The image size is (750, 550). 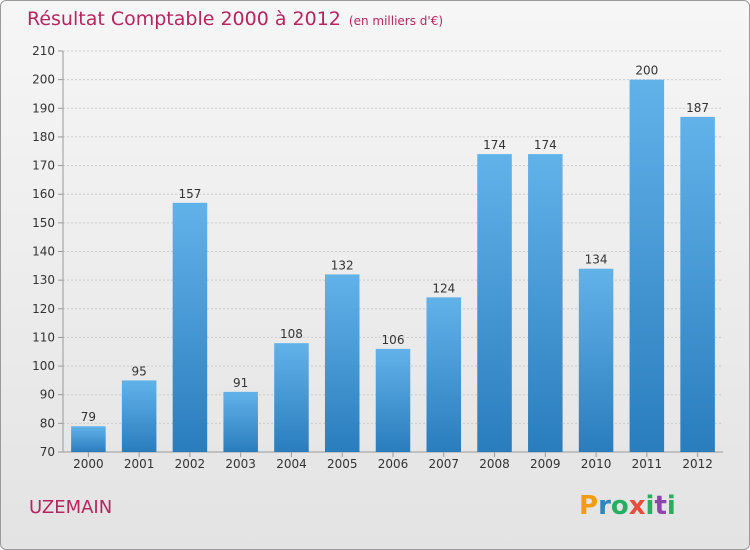 I want to click on x-tick-label: 2007, so click(x=443, y=464).